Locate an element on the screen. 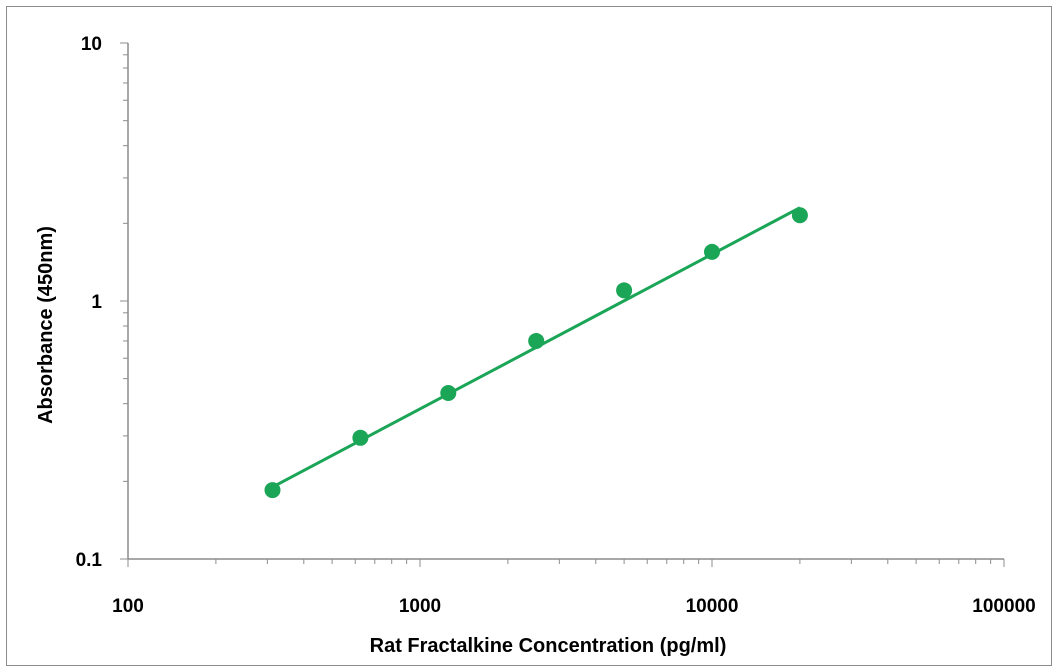  y-tick-label: 10 is located at coordinates (91, 44).